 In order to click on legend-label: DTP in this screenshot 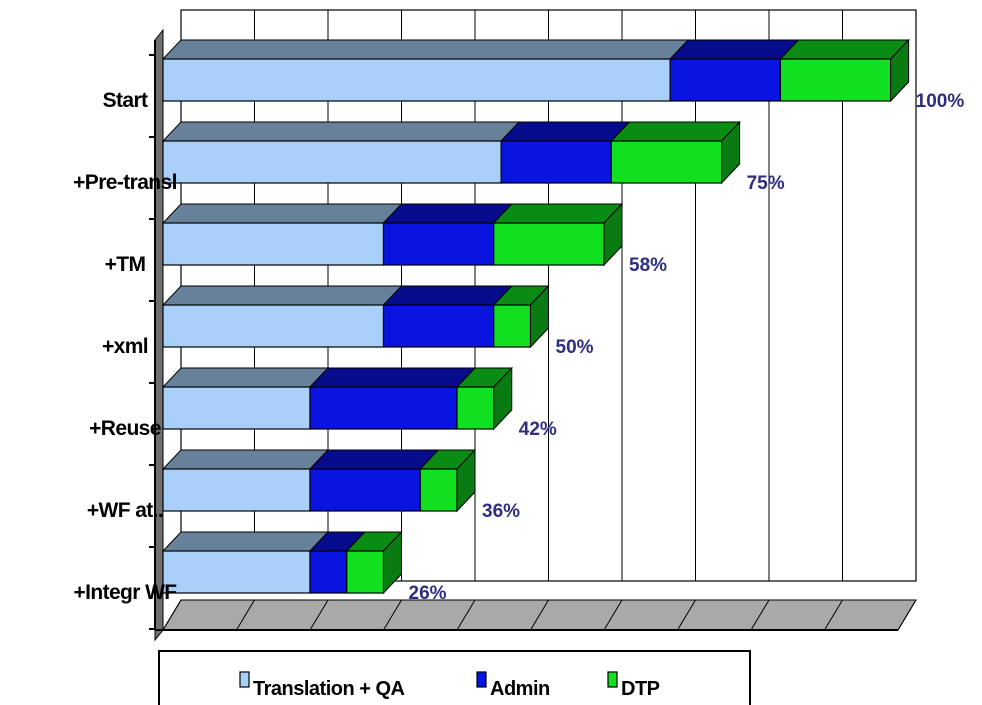, I will do `click(640, 689)`.